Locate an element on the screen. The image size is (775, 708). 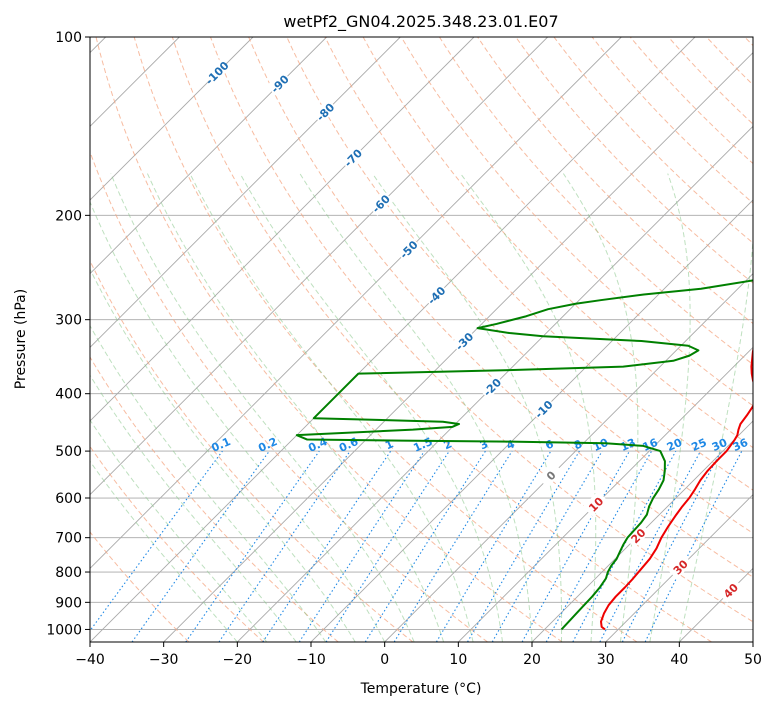
isotherm-label: -10 is located at coordinates (543, 409).